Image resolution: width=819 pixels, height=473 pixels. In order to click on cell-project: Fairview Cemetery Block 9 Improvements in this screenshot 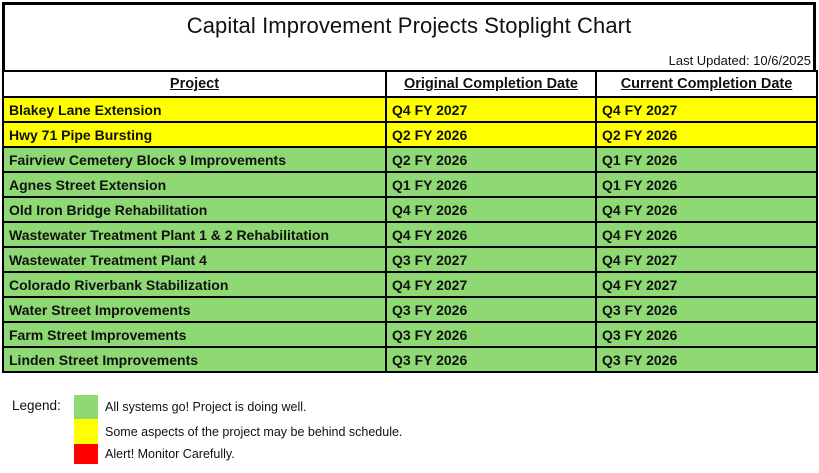, I will do `click(194, 159)`.